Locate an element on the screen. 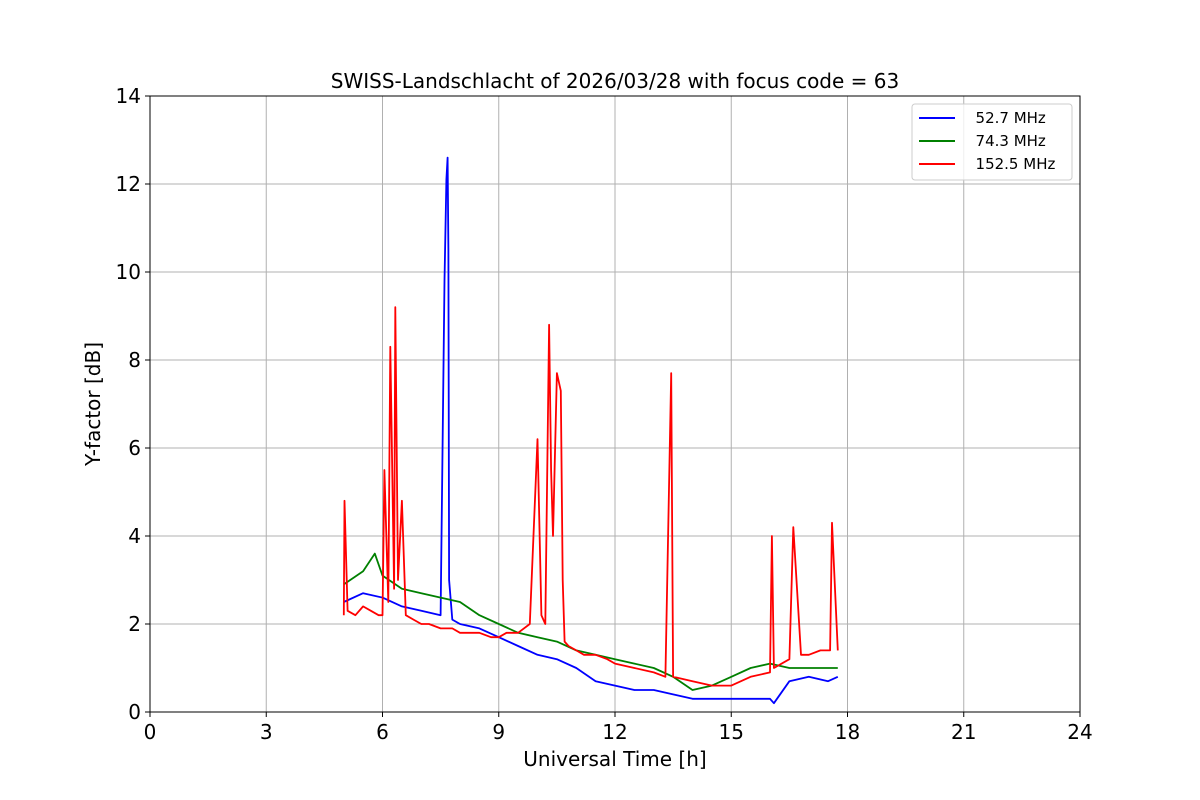 This screenshot has height=800, width=1200. legend: 52.7 MHz 74.3 MHz 152.5 MHz is located at coordinates (992, 142).